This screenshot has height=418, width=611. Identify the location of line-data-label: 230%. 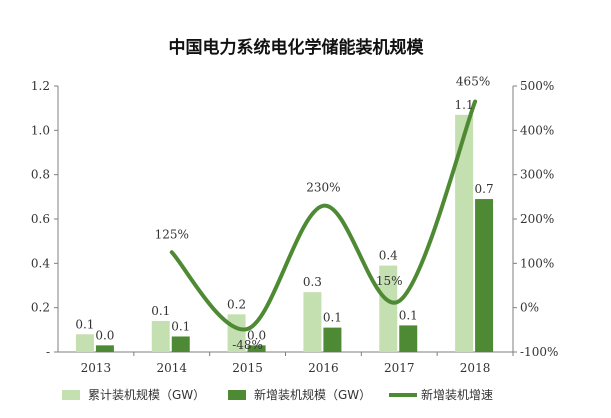
(323, 188).